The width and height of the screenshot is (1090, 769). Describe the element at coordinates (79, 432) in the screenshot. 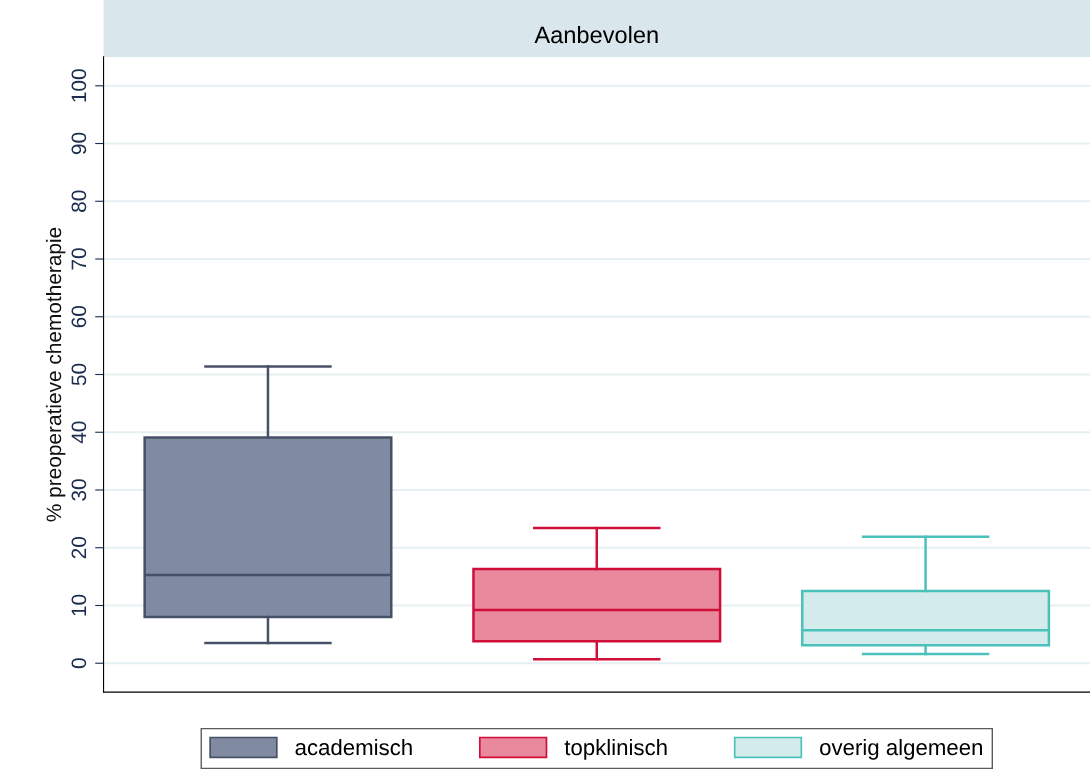

I see `y-tick-label: 40` at that location.